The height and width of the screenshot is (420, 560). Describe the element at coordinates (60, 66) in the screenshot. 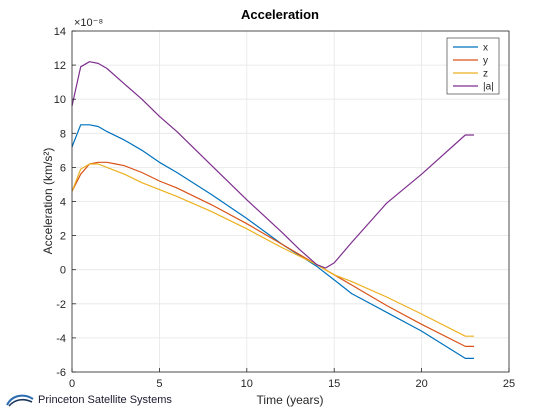

I see `y-tick-label: 12` at that location.